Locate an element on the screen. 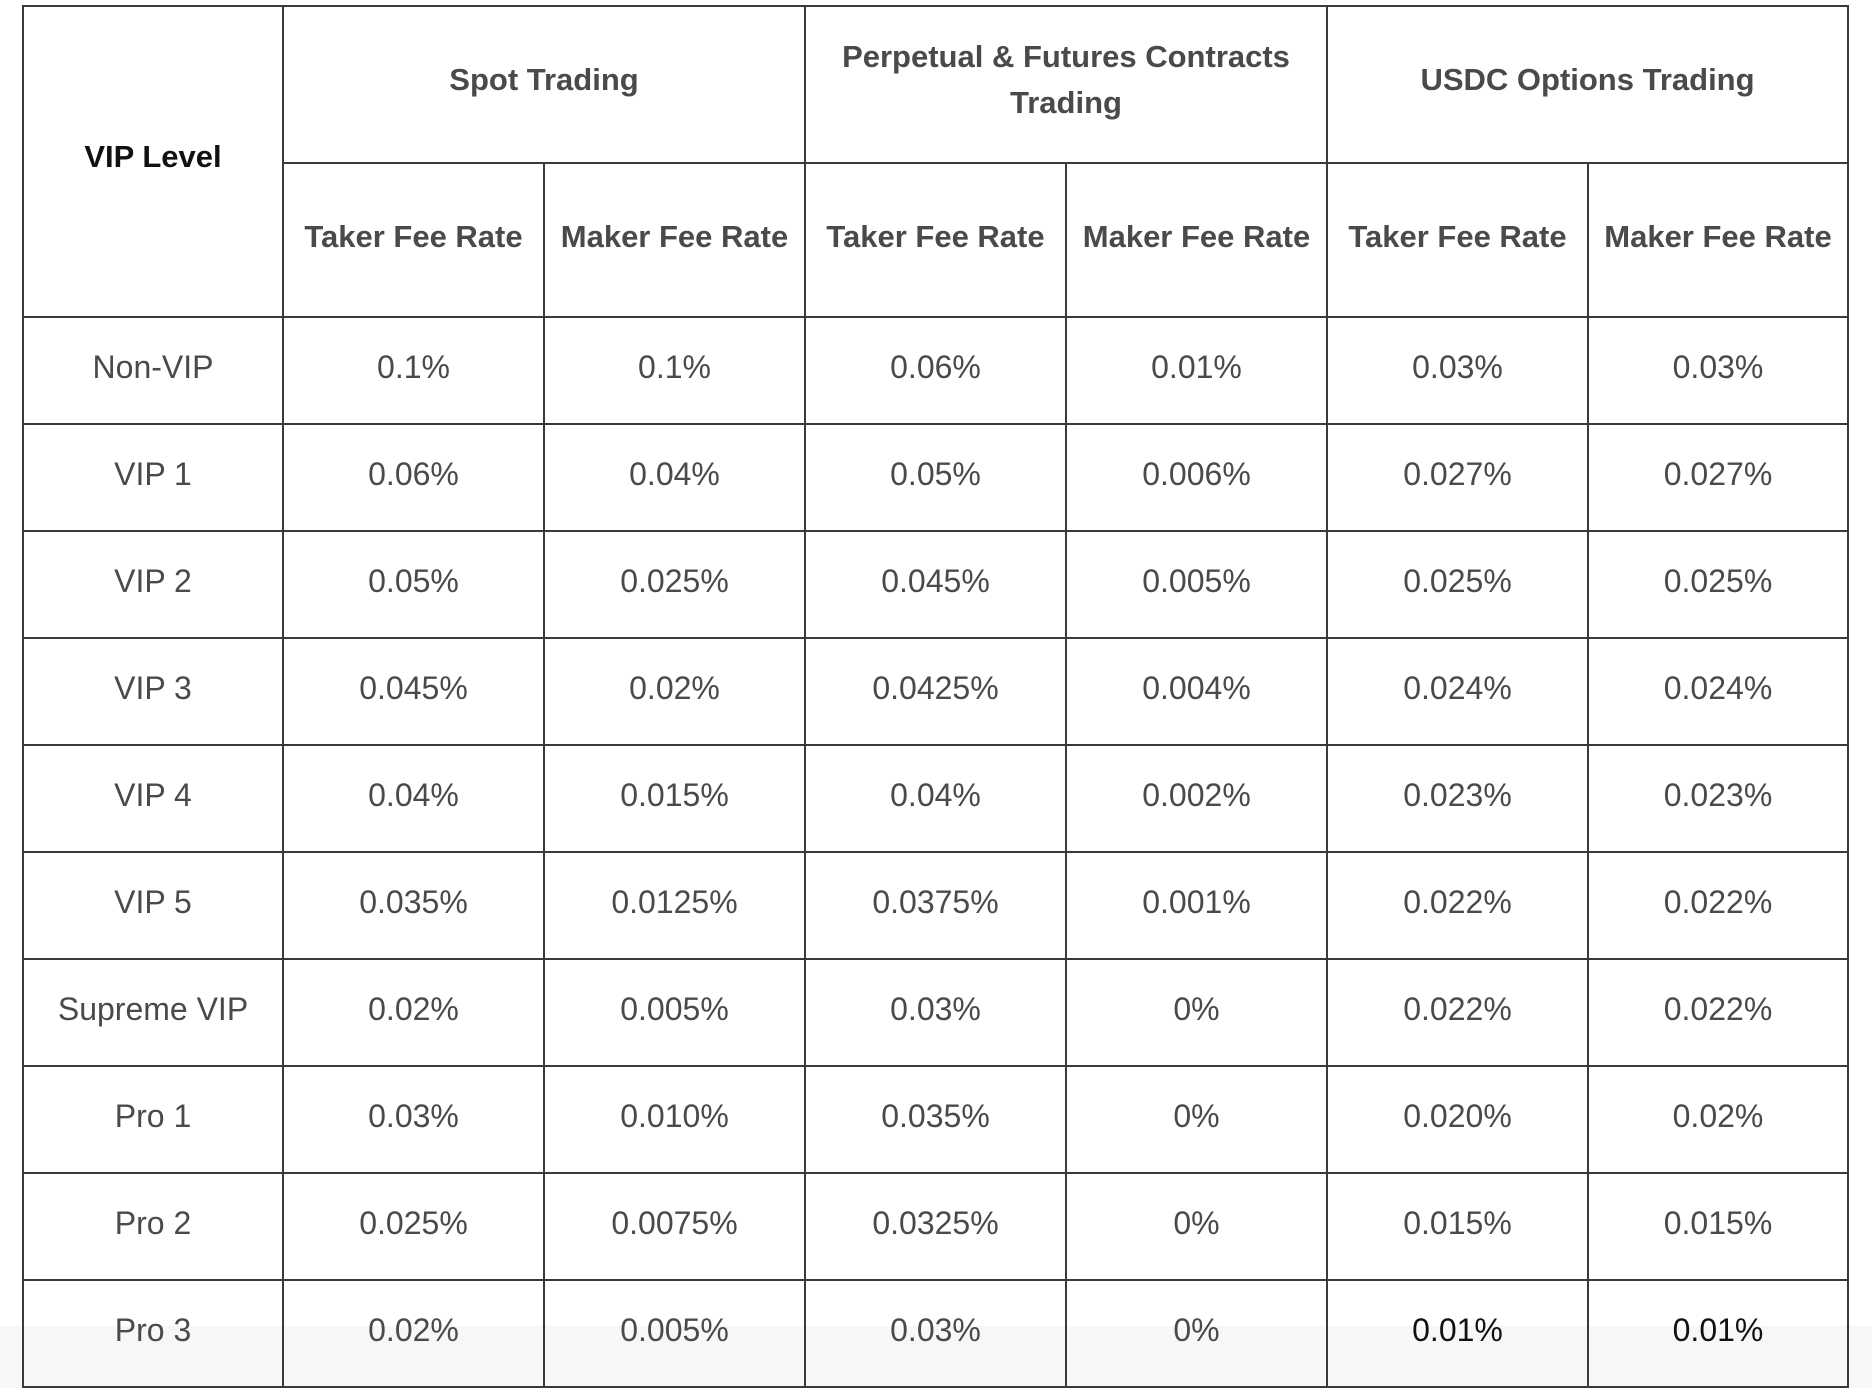 The width and height of the screenshot is (1872, 1388). contracts-taker-cell: 0.035% is located at coordinates (935, 1119).